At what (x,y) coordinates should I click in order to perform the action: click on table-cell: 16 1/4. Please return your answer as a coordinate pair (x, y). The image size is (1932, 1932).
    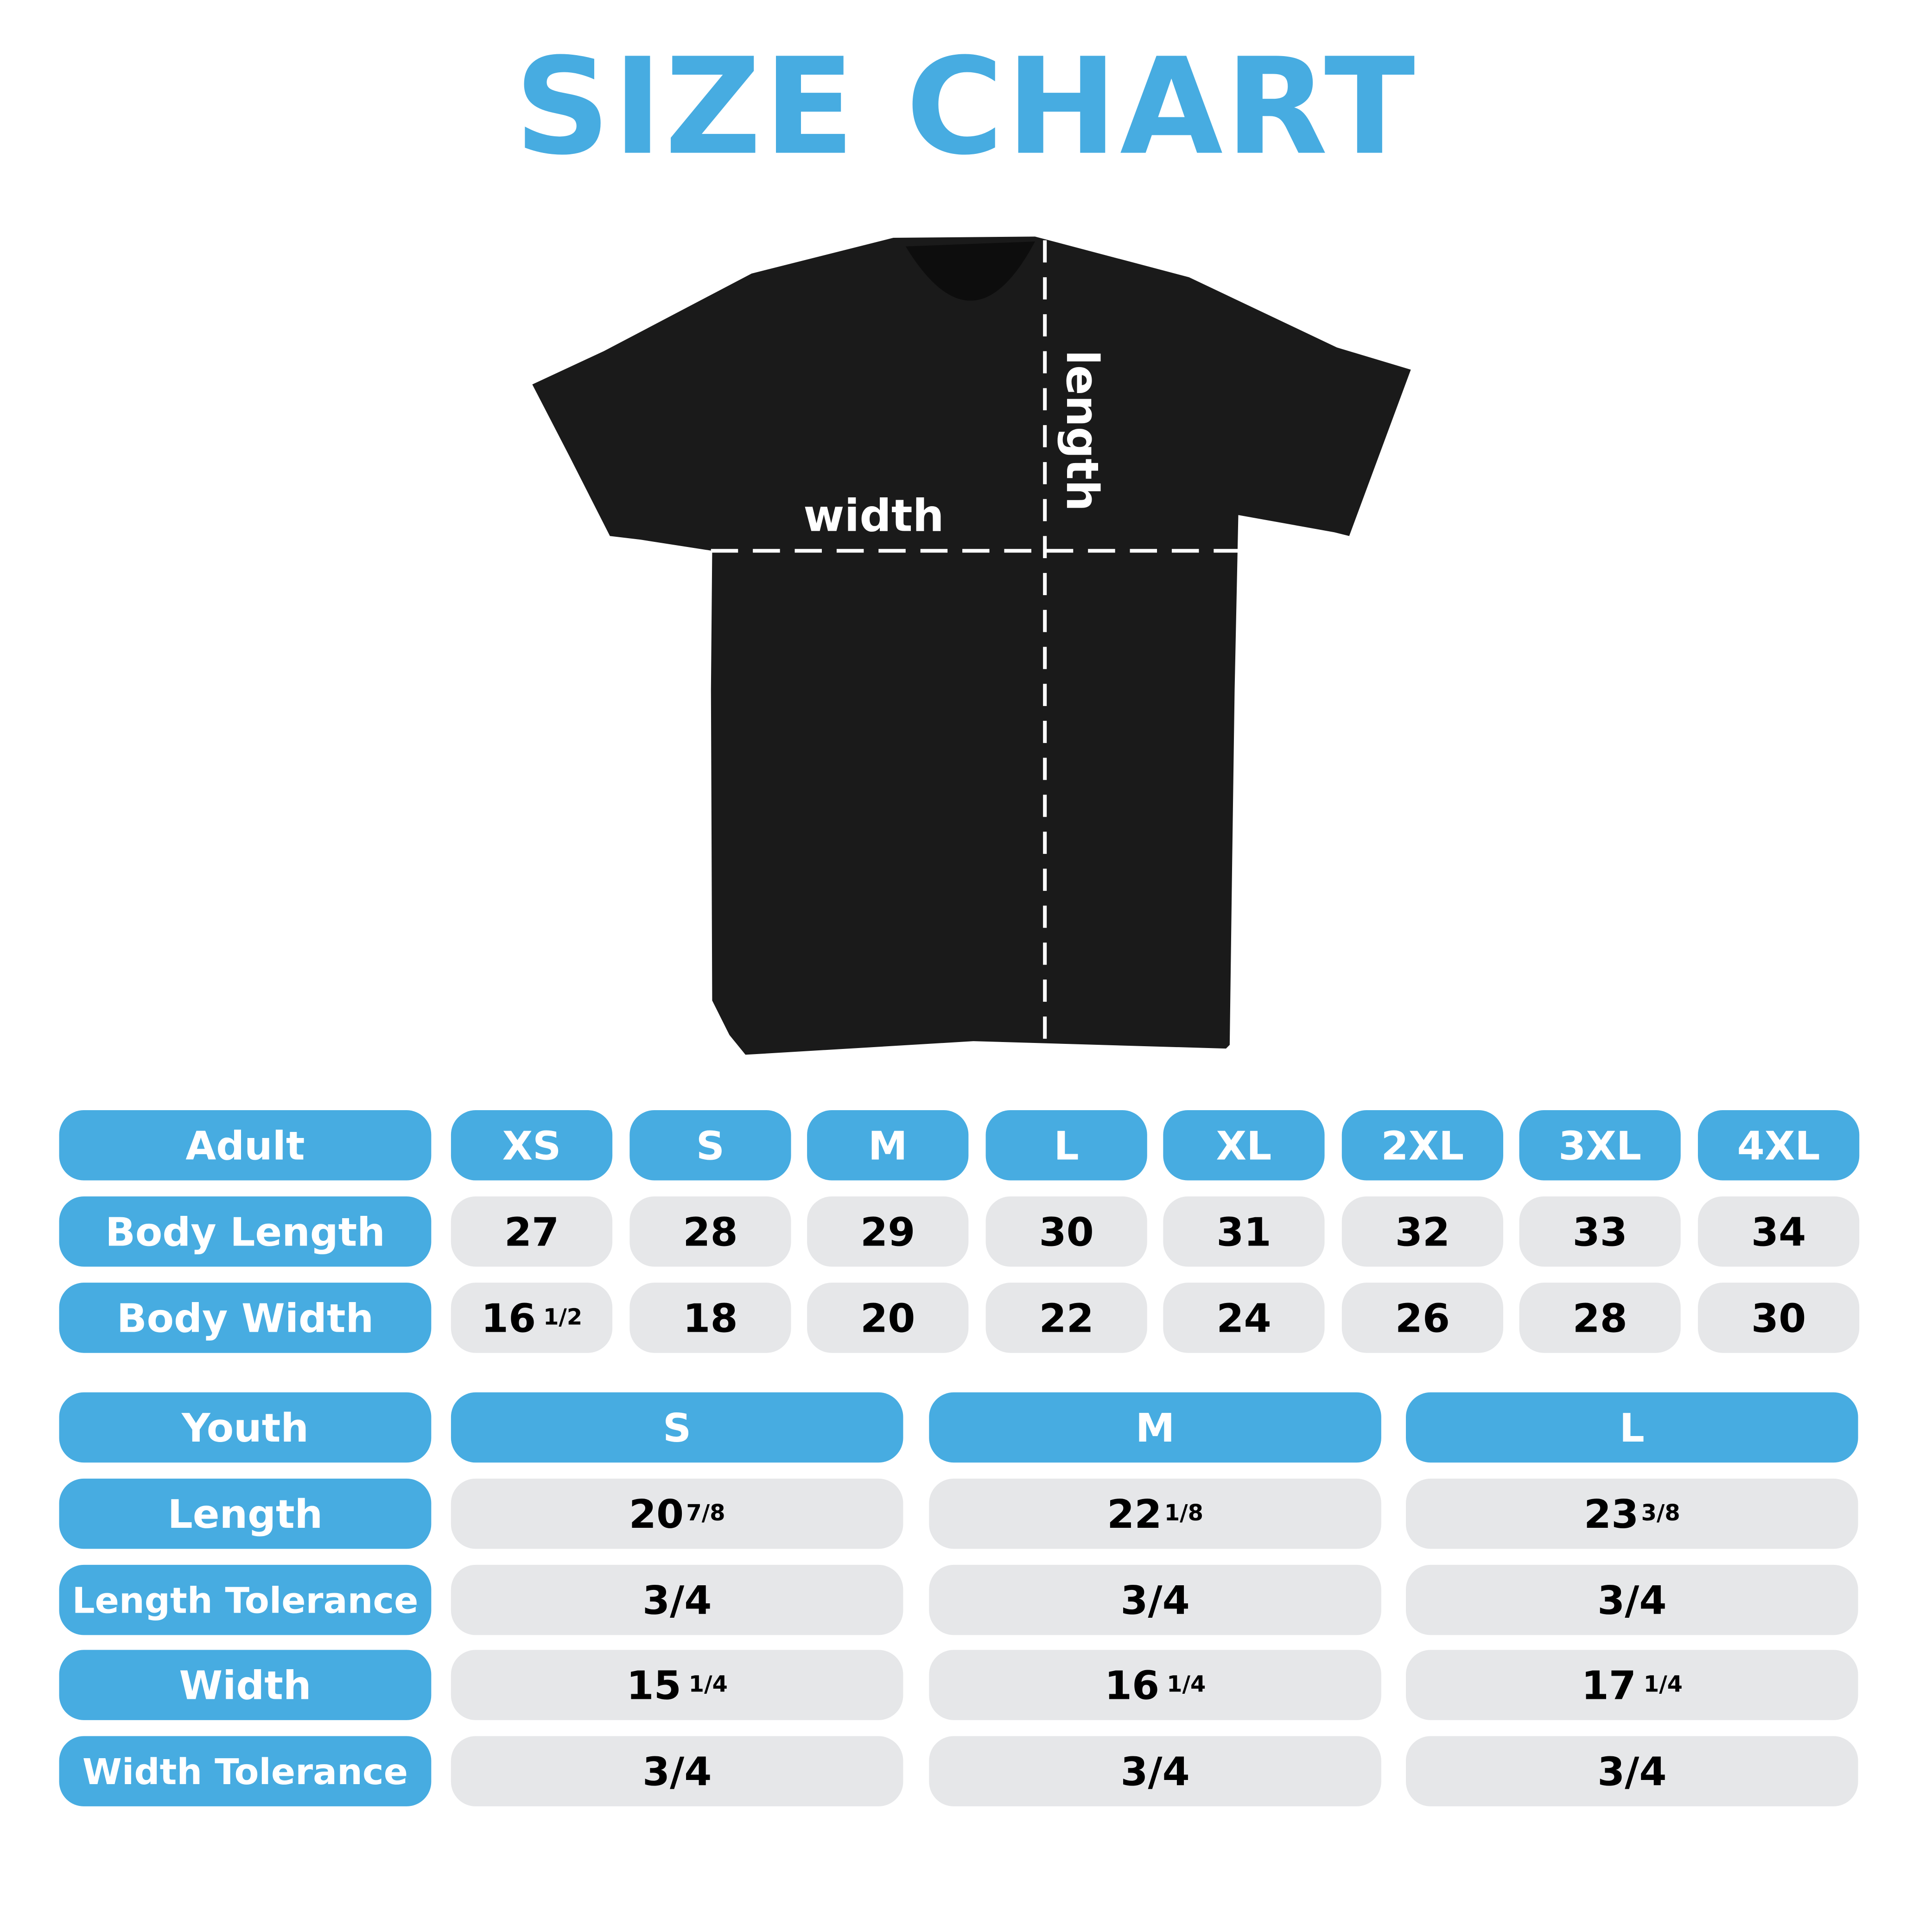
    Looking at the image, I should click on (1155, 1685).